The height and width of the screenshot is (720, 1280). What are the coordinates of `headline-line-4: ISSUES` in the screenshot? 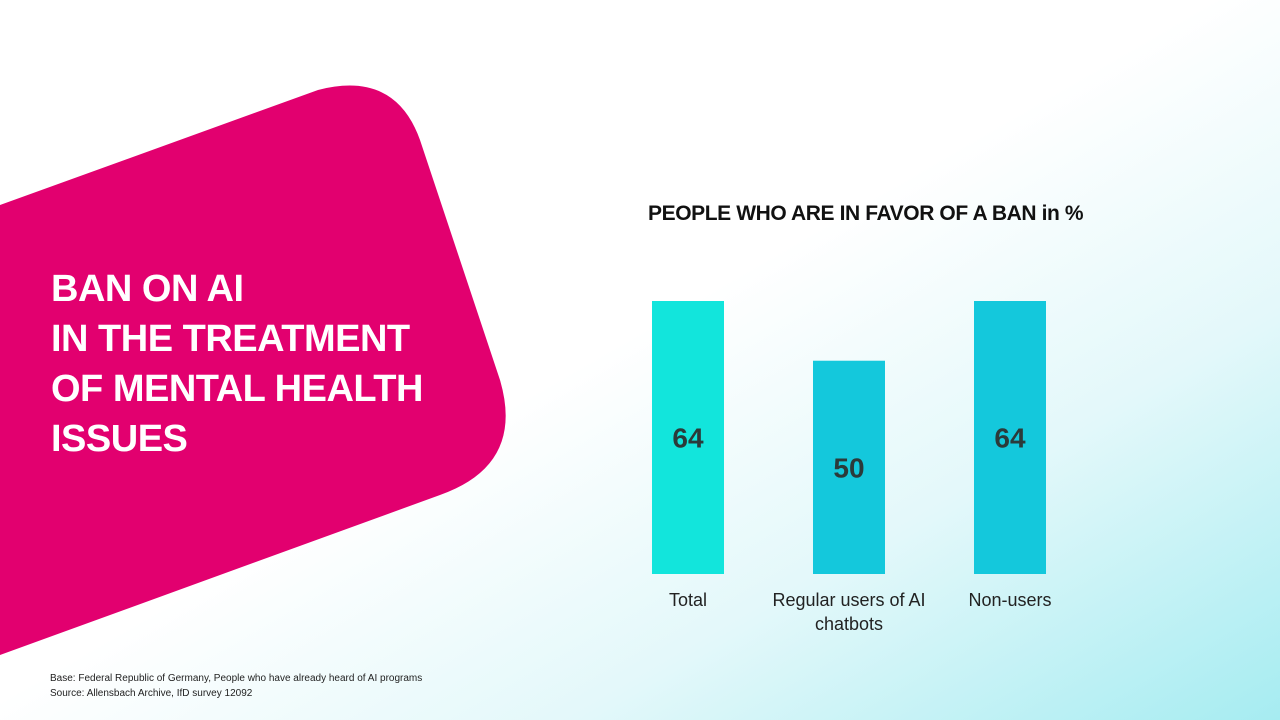 It's located at (119, 439).